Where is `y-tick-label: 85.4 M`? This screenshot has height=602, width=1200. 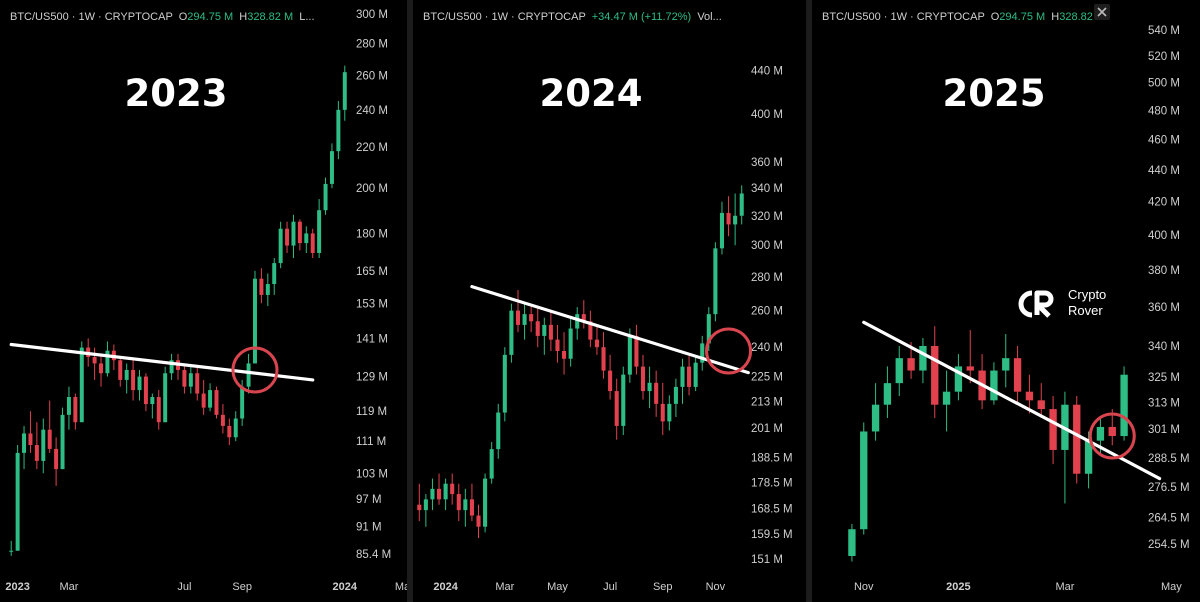
y-tick-label: 85.4 M is located at coordinates (373, 555).